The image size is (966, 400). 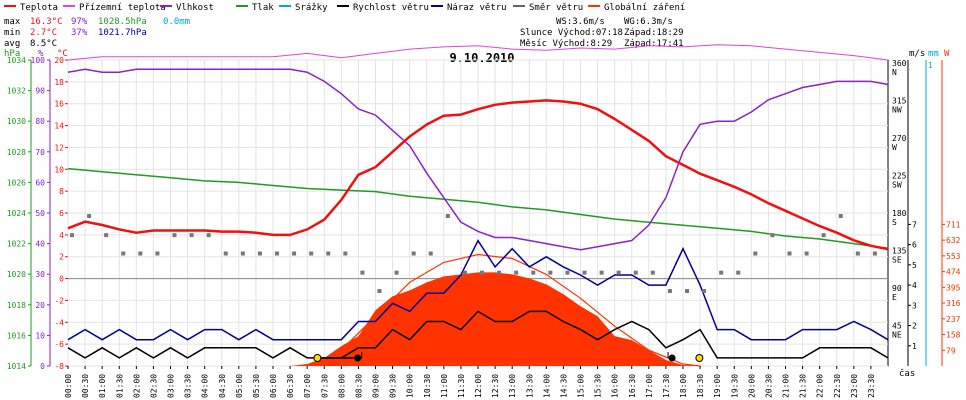 What do you see at coordinates (393, 386) in the screenshot?
I see `x-tick-19: 09:30` at bounding box center [393, 386].